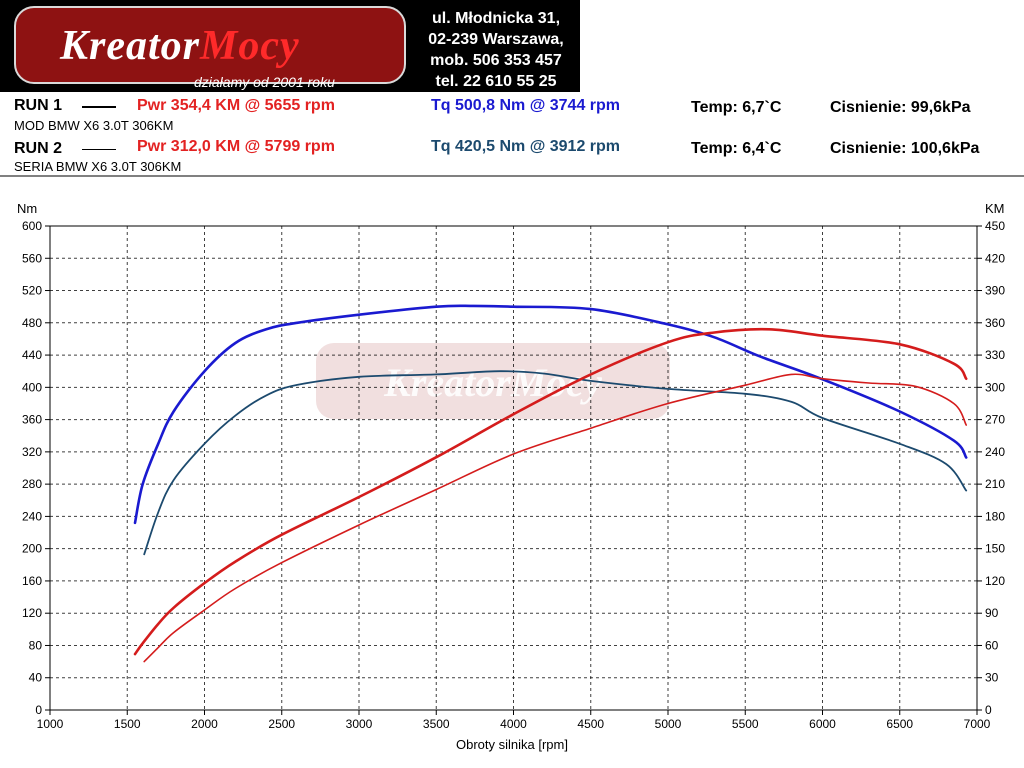 The height and width of the screenshot is (768, 1024). What do you see at coordinates (94, 125) in the screenshot?
I see `run1-description: MOD BMW X6 3.0T 306KM` at bounding box center [94, 125].